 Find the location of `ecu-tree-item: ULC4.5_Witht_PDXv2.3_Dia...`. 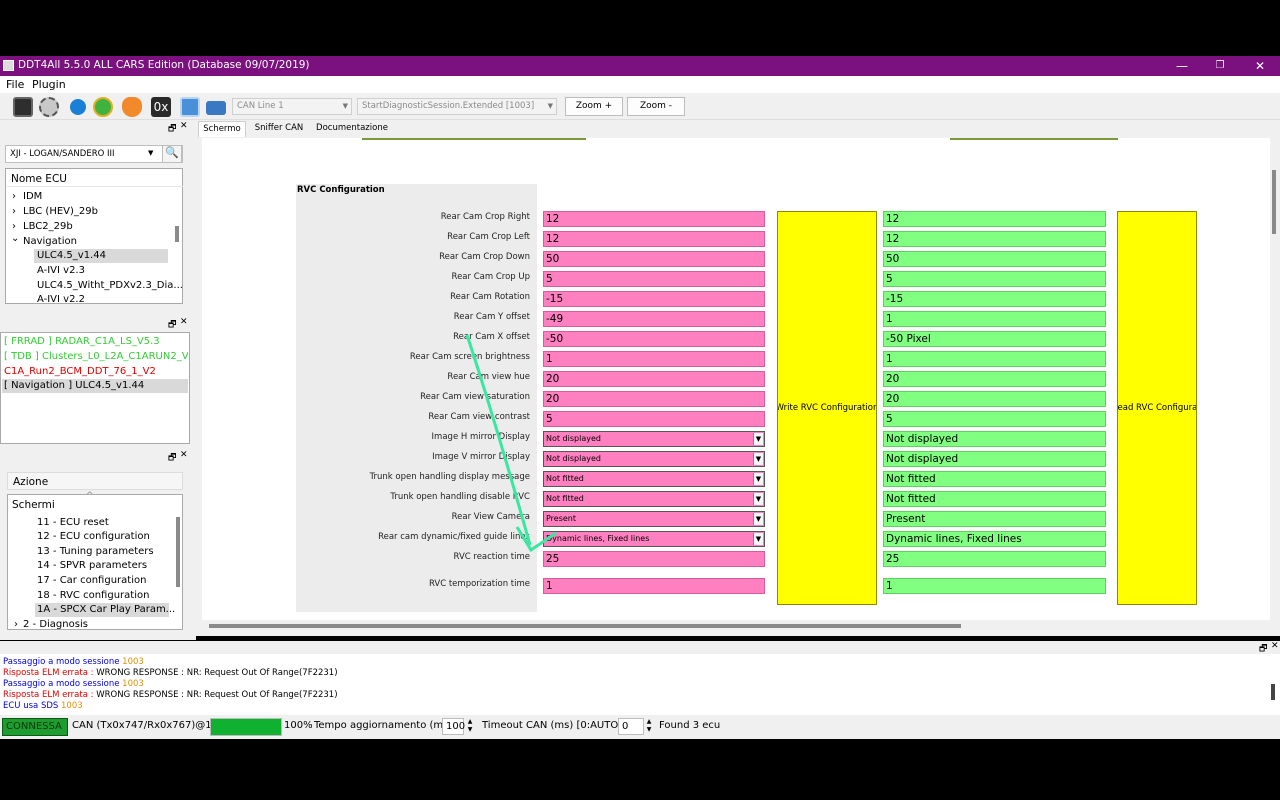

ecu-tree-item: ULC4.5_Witht_PDXv2.3_Dia... is located at coordinates (110, 285).